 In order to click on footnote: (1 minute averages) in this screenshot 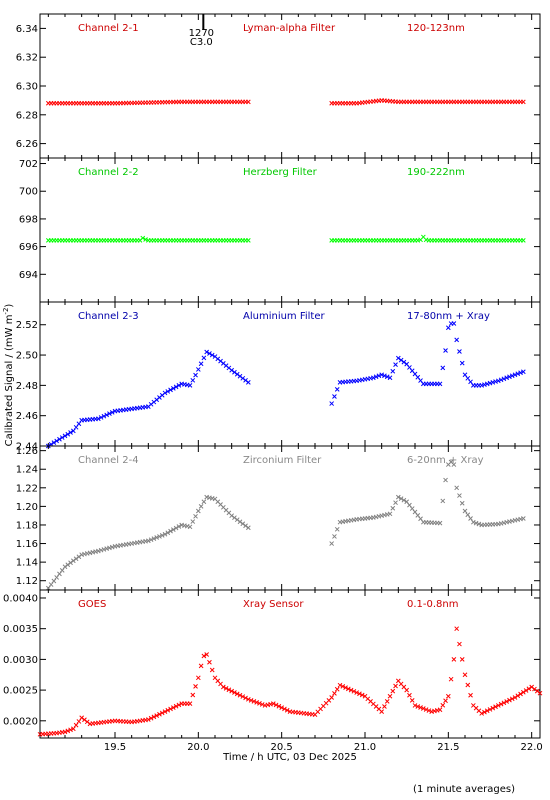, I will do `click(464, 789)`.